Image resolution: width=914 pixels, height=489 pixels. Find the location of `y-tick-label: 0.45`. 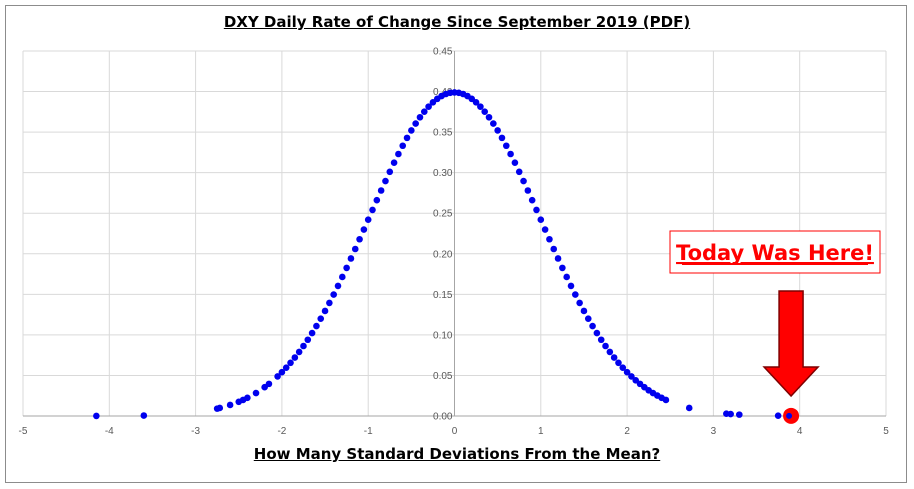

y-tick-label: 0.45 is located at coordinates (443, 52).